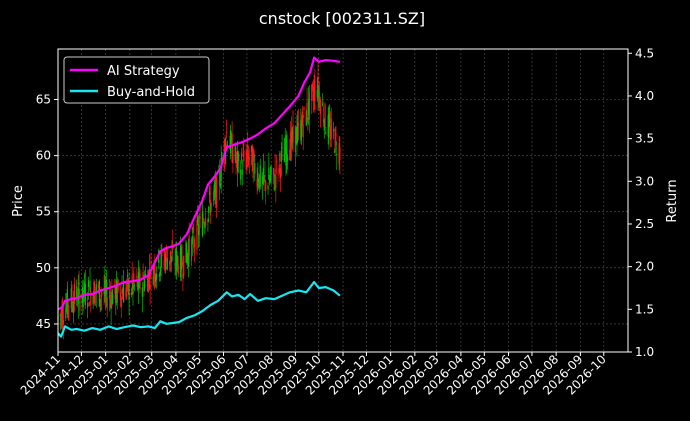  What do you see at coordinates (641, 202) in the screenshot?
I see `y-axis-right: 1.0 1.5 2.0 2.5 3.0 3.5 4.0 4.5` at bounding box center [641, 202].